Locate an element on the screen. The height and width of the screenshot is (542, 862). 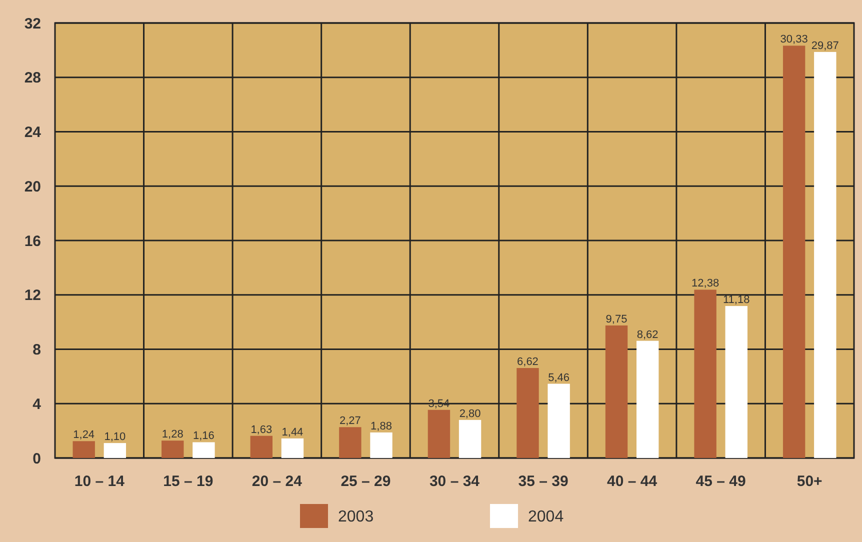
x-tick-label: 30 – 34 is located at coordinates (454, 481).